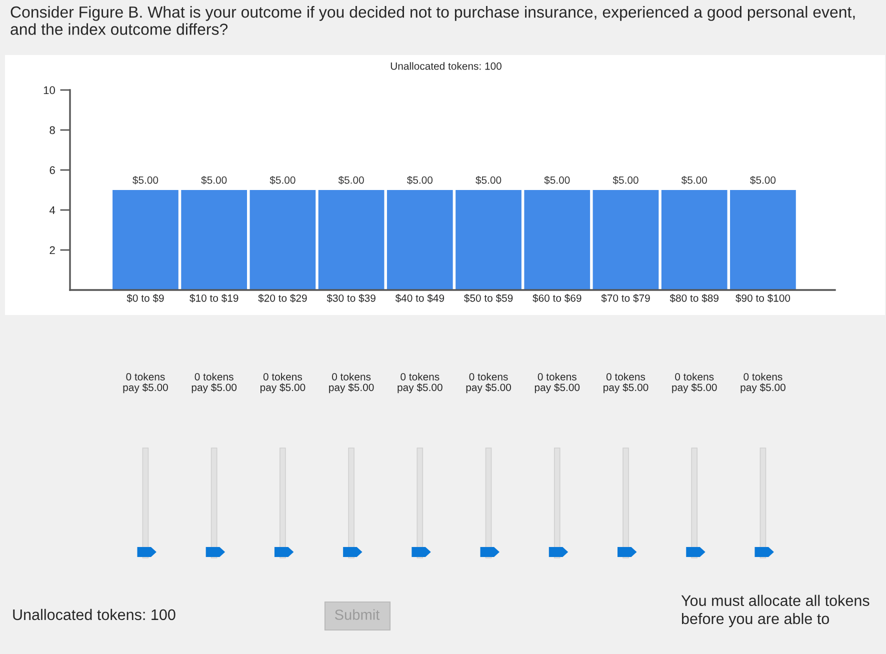 The width and height of the screenshot is (886, 654). What do you see at coordinates (625, 298) in the screenshot?
I see `x-tick-label: $70 to $79` at bounding box center [625, 298].